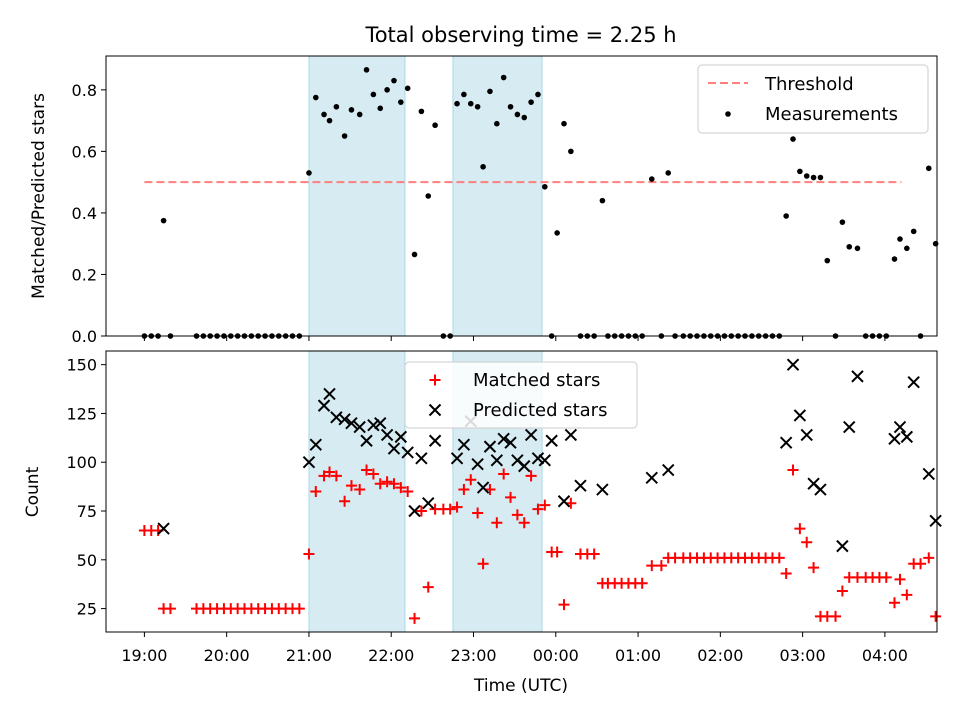 Image resolution: width=960 pixels, height=720 pixels. Describe the element at coordinates (309, 655) in the screenshot. I see `x-tick-label: 21:00` at that location.